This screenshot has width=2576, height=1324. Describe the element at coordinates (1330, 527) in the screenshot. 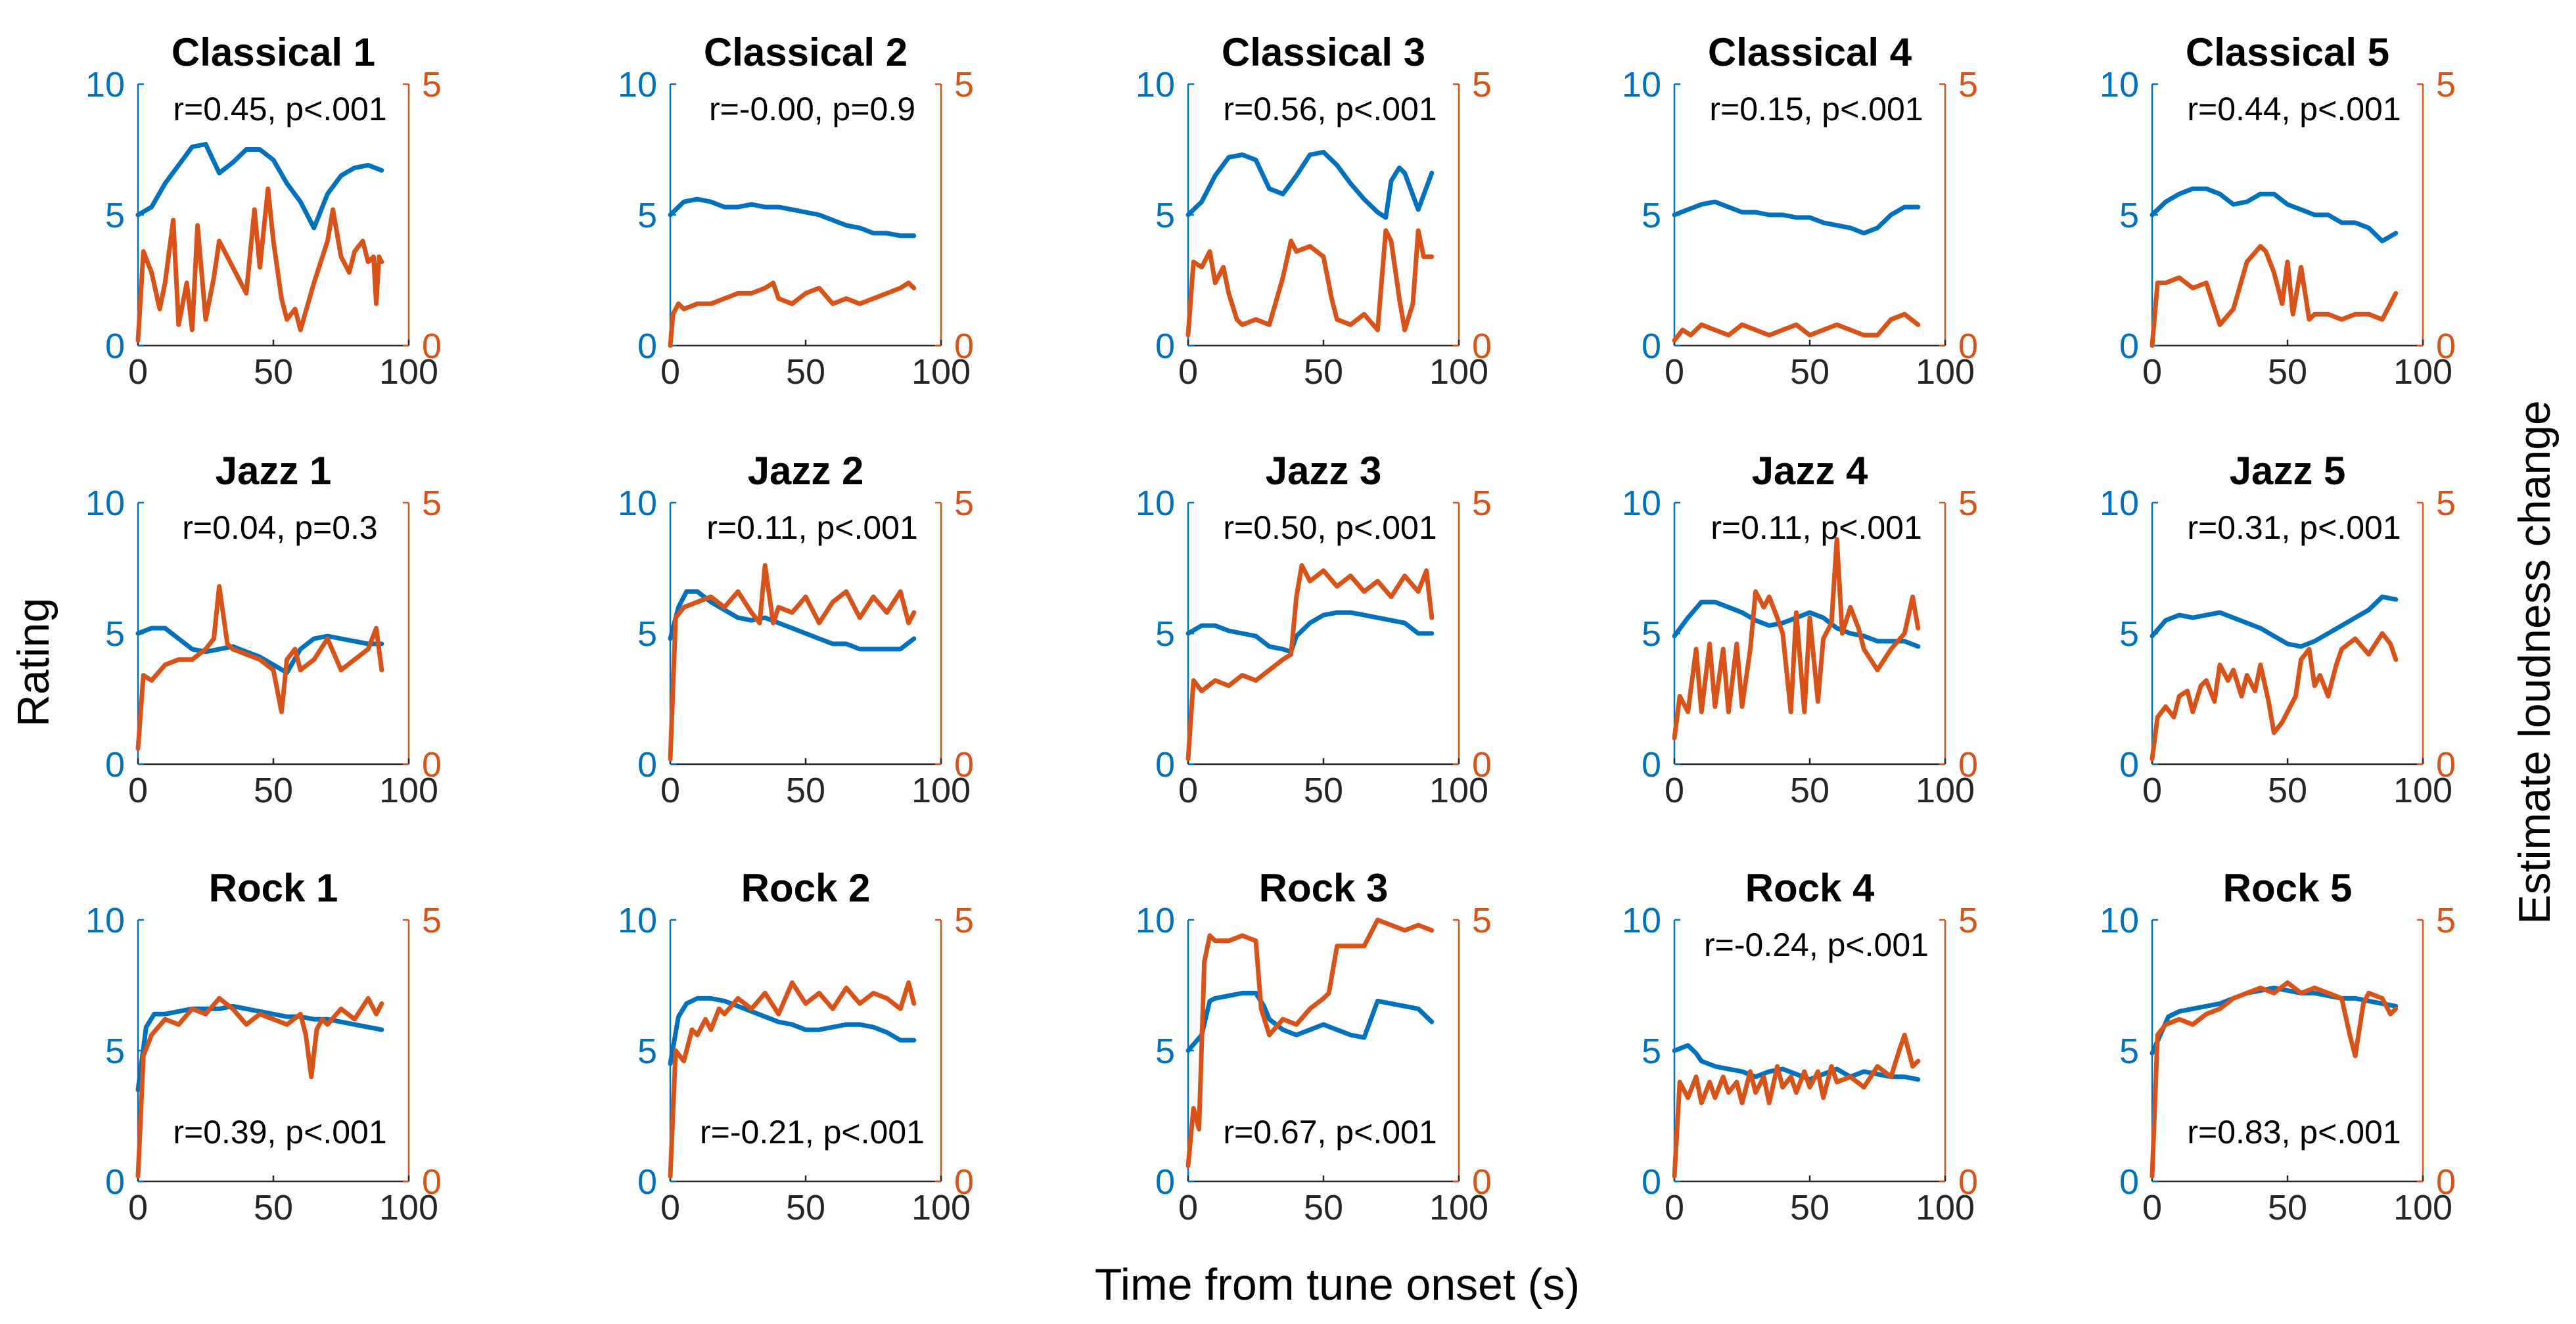

I see `correlation-annotation: r=0.50, p<.001` at that location.